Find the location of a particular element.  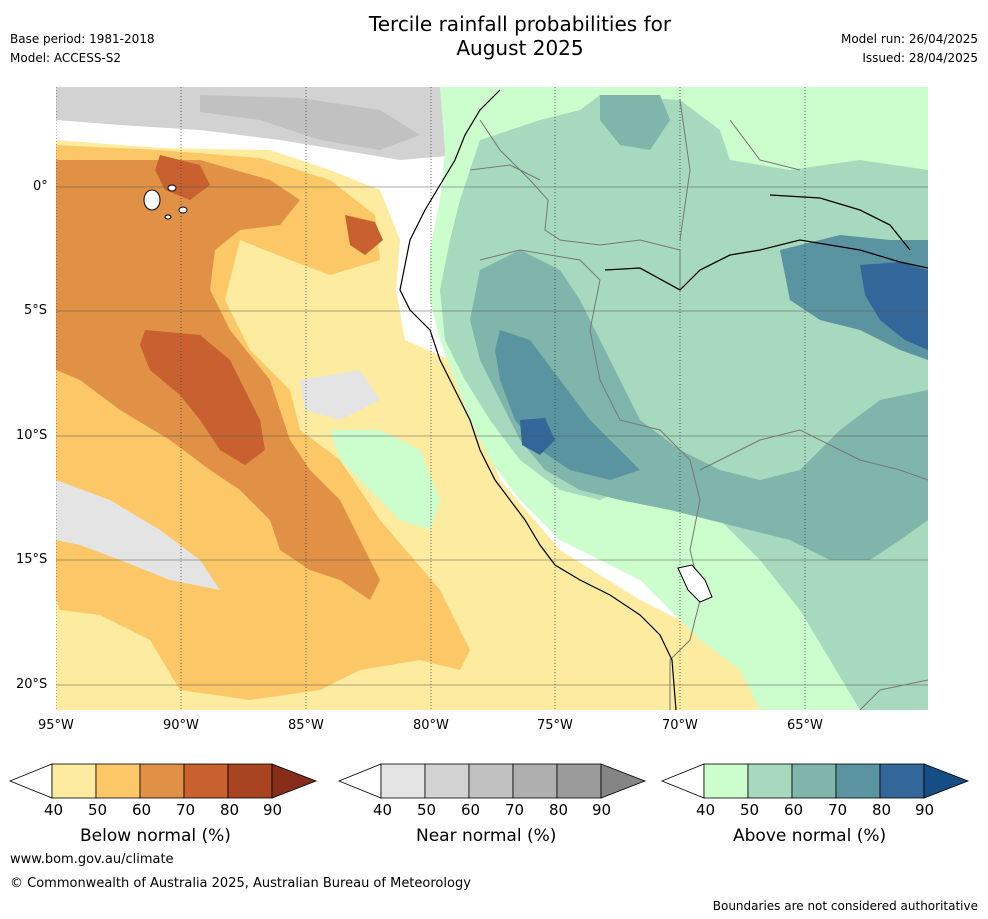

bom-url-link: www.bom.gov.au/climate is located at coordinates (92, 859).